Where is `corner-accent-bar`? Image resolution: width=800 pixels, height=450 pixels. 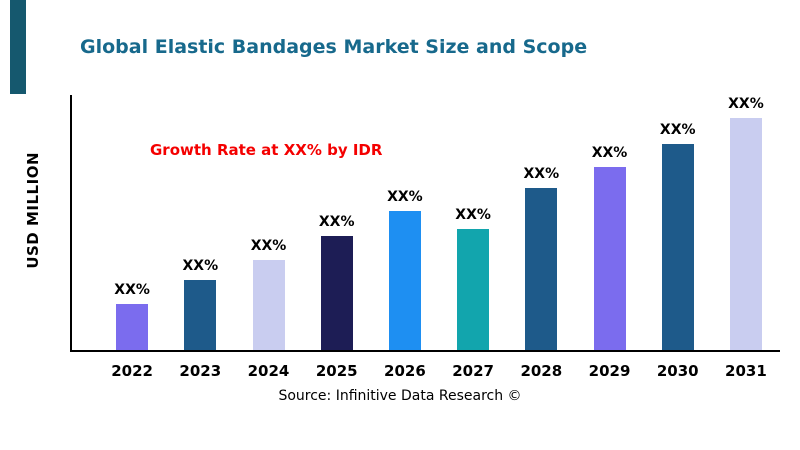
corner-accent-bar is located at coordinates (18, 47).